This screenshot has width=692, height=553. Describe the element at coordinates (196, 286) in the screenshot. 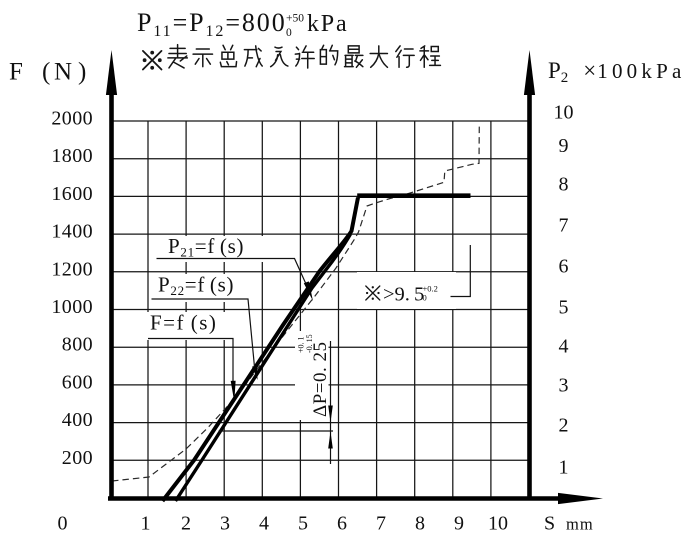

I see `svg-text: P22=f (s)` at that location.